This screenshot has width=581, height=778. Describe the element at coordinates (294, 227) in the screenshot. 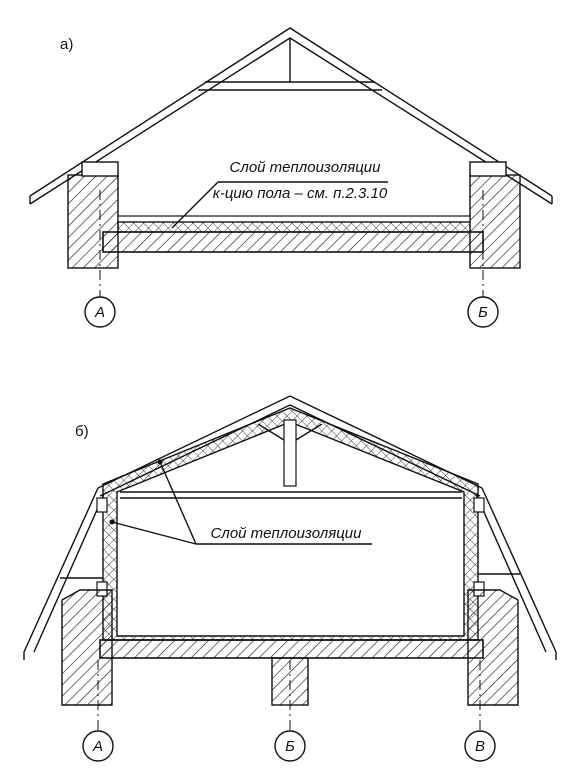

I see `insulation` at that location.